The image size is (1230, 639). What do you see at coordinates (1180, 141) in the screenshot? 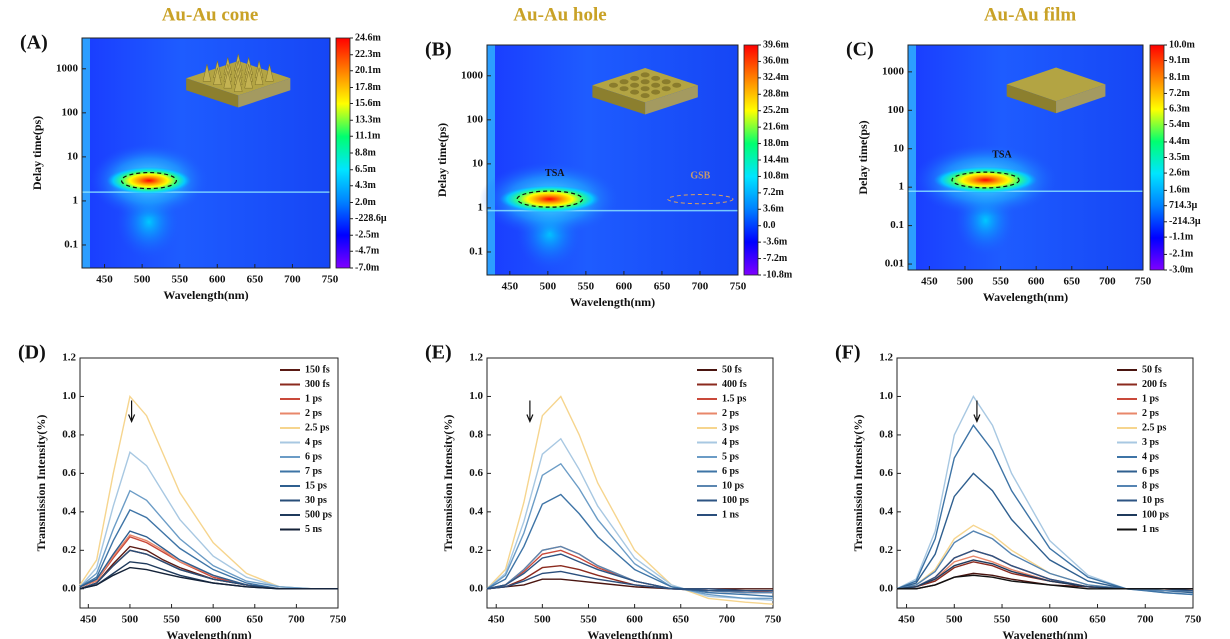
I see `colorbar-tick-label: 4.4m` at bounding box center [1180, 141].